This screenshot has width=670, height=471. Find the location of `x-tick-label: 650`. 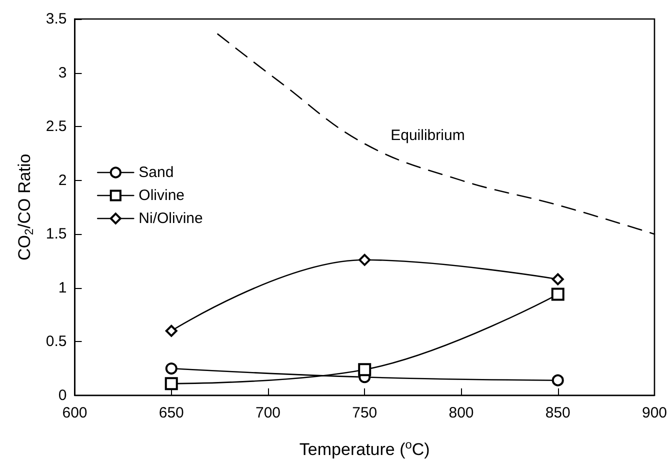

x-tick-label: 650 is located at coordinates (171, 413).